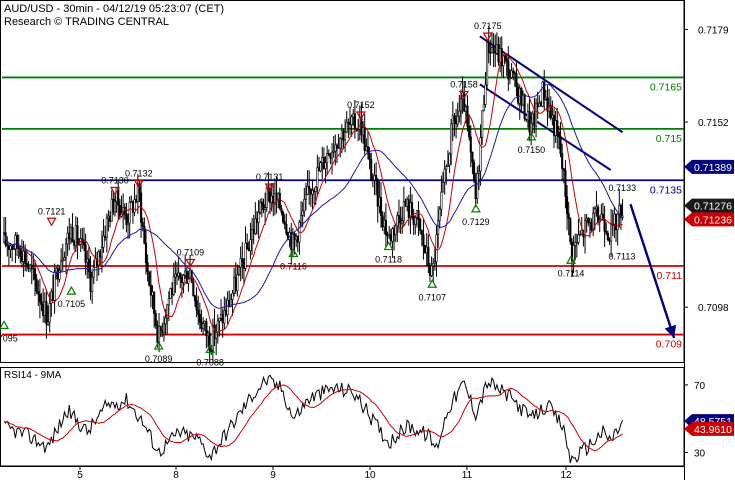  Describe the element at coordinates (464, 84) in the screenshot. I see `swing-label-0.7158: 0.7158` at that location.